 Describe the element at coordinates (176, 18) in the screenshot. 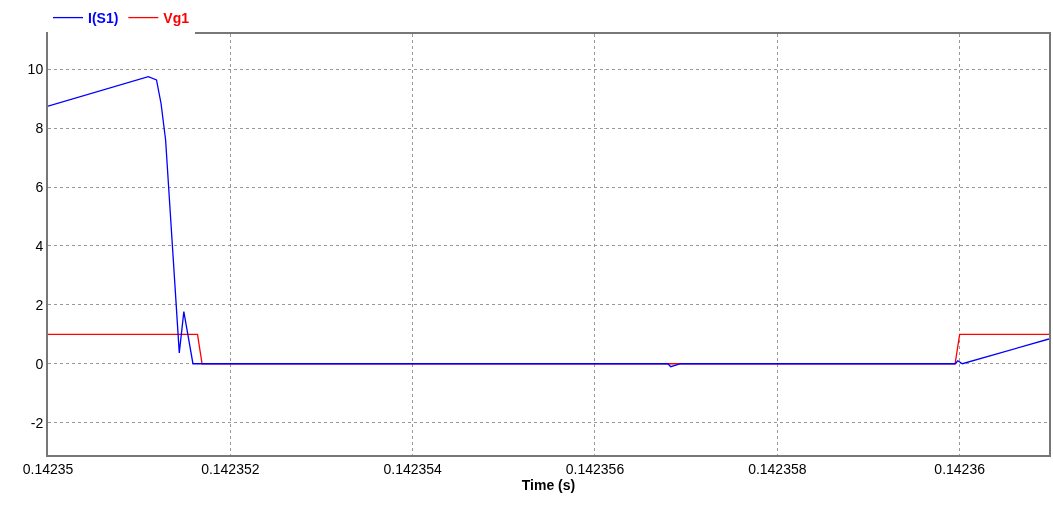

I see `legend-label: Vg1` at that location.